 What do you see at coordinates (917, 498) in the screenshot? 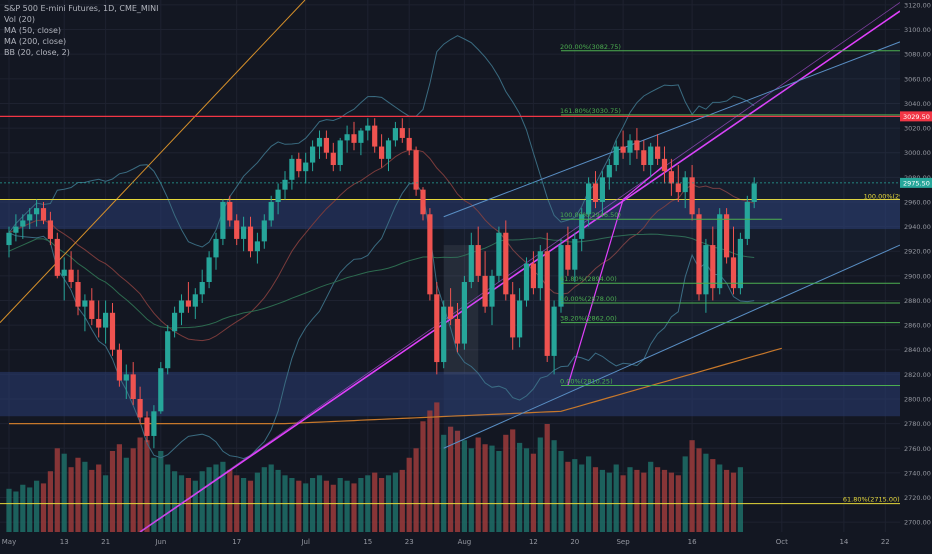
I see `price-tick-label: 2720.00` at bounding box center [917, 498].